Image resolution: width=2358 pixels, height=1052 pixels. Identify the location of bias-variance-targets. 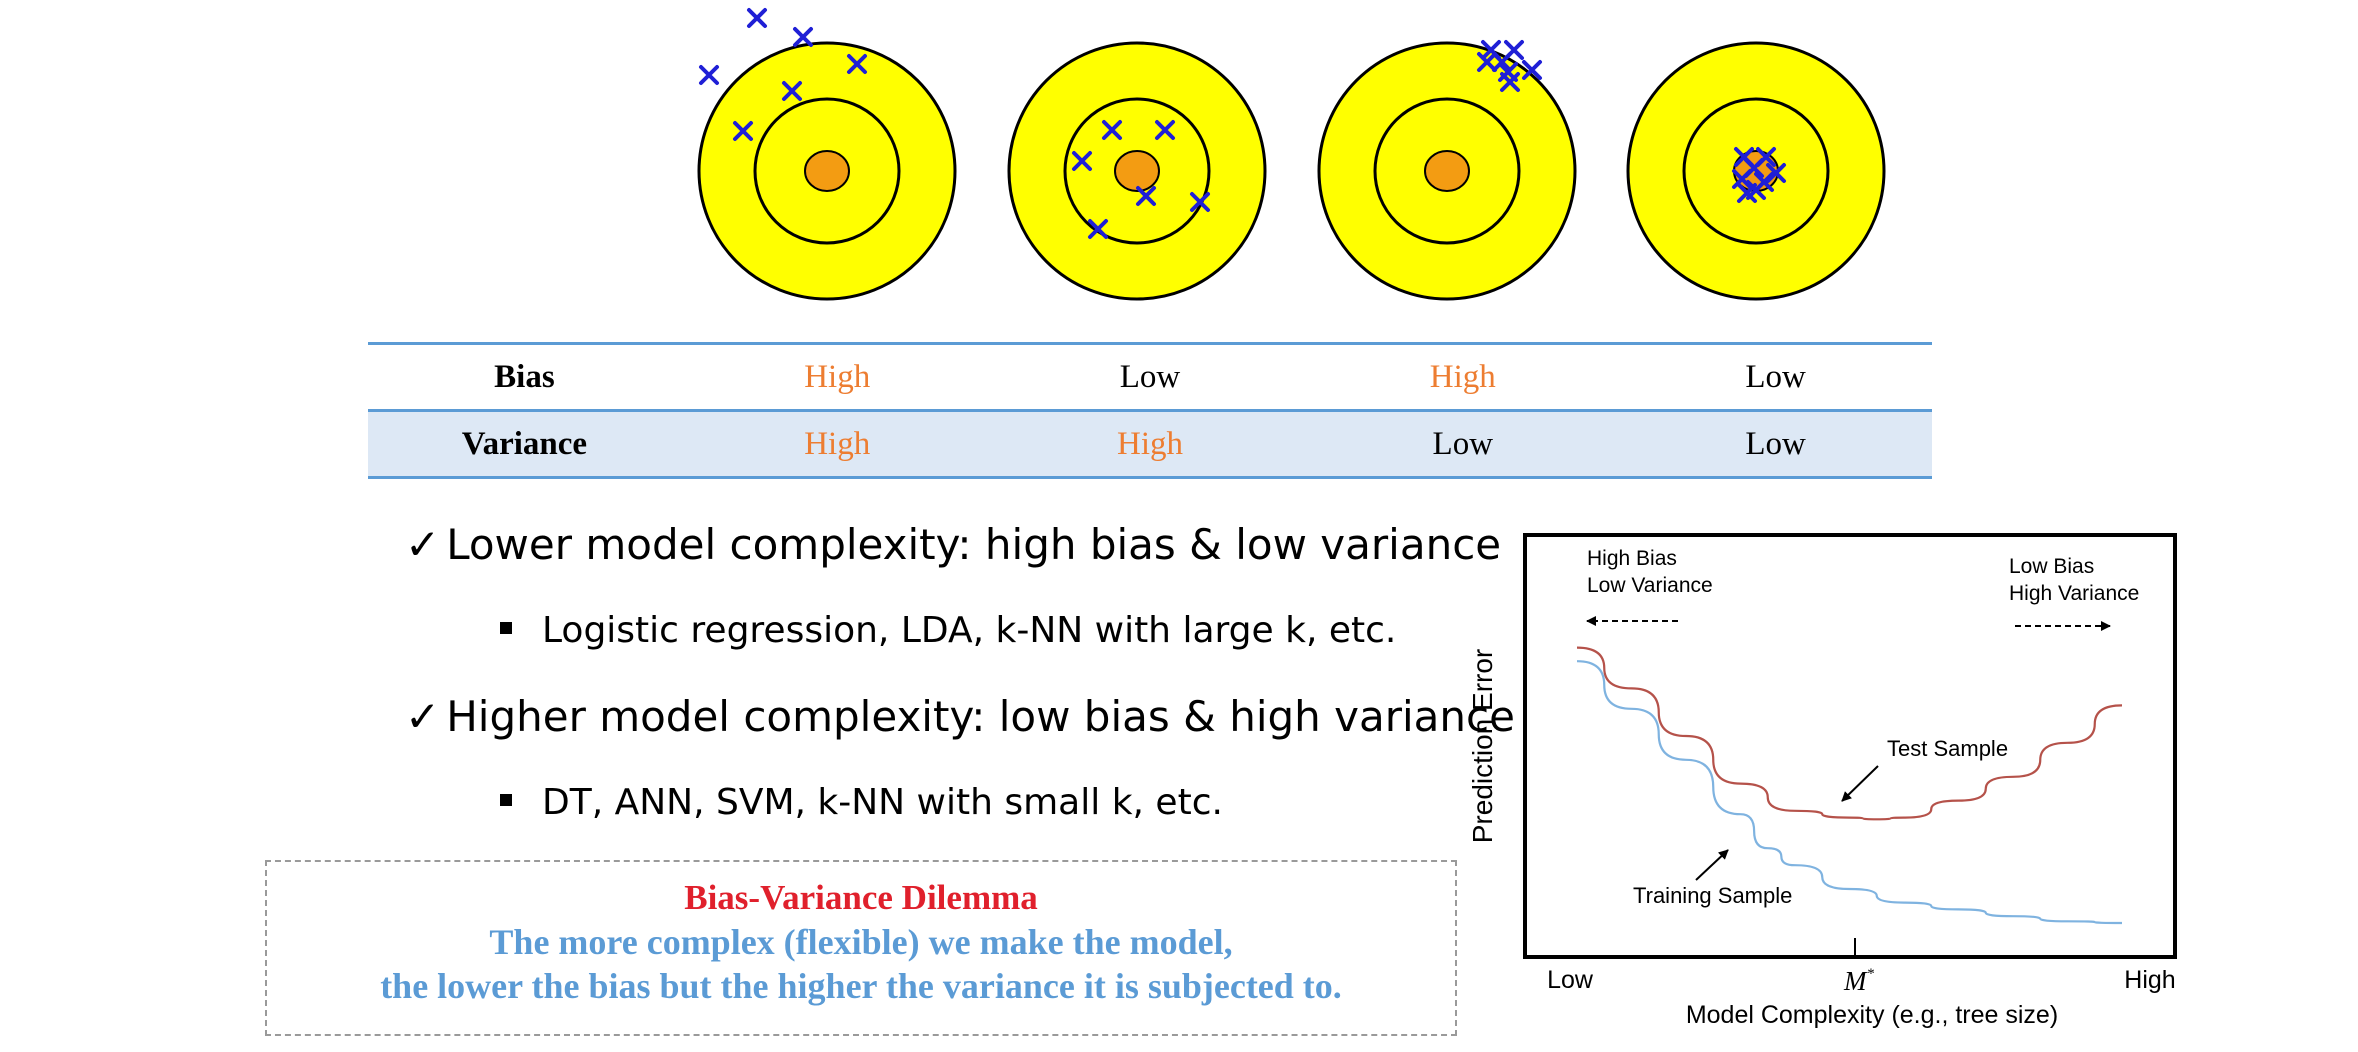
(1291, 154).